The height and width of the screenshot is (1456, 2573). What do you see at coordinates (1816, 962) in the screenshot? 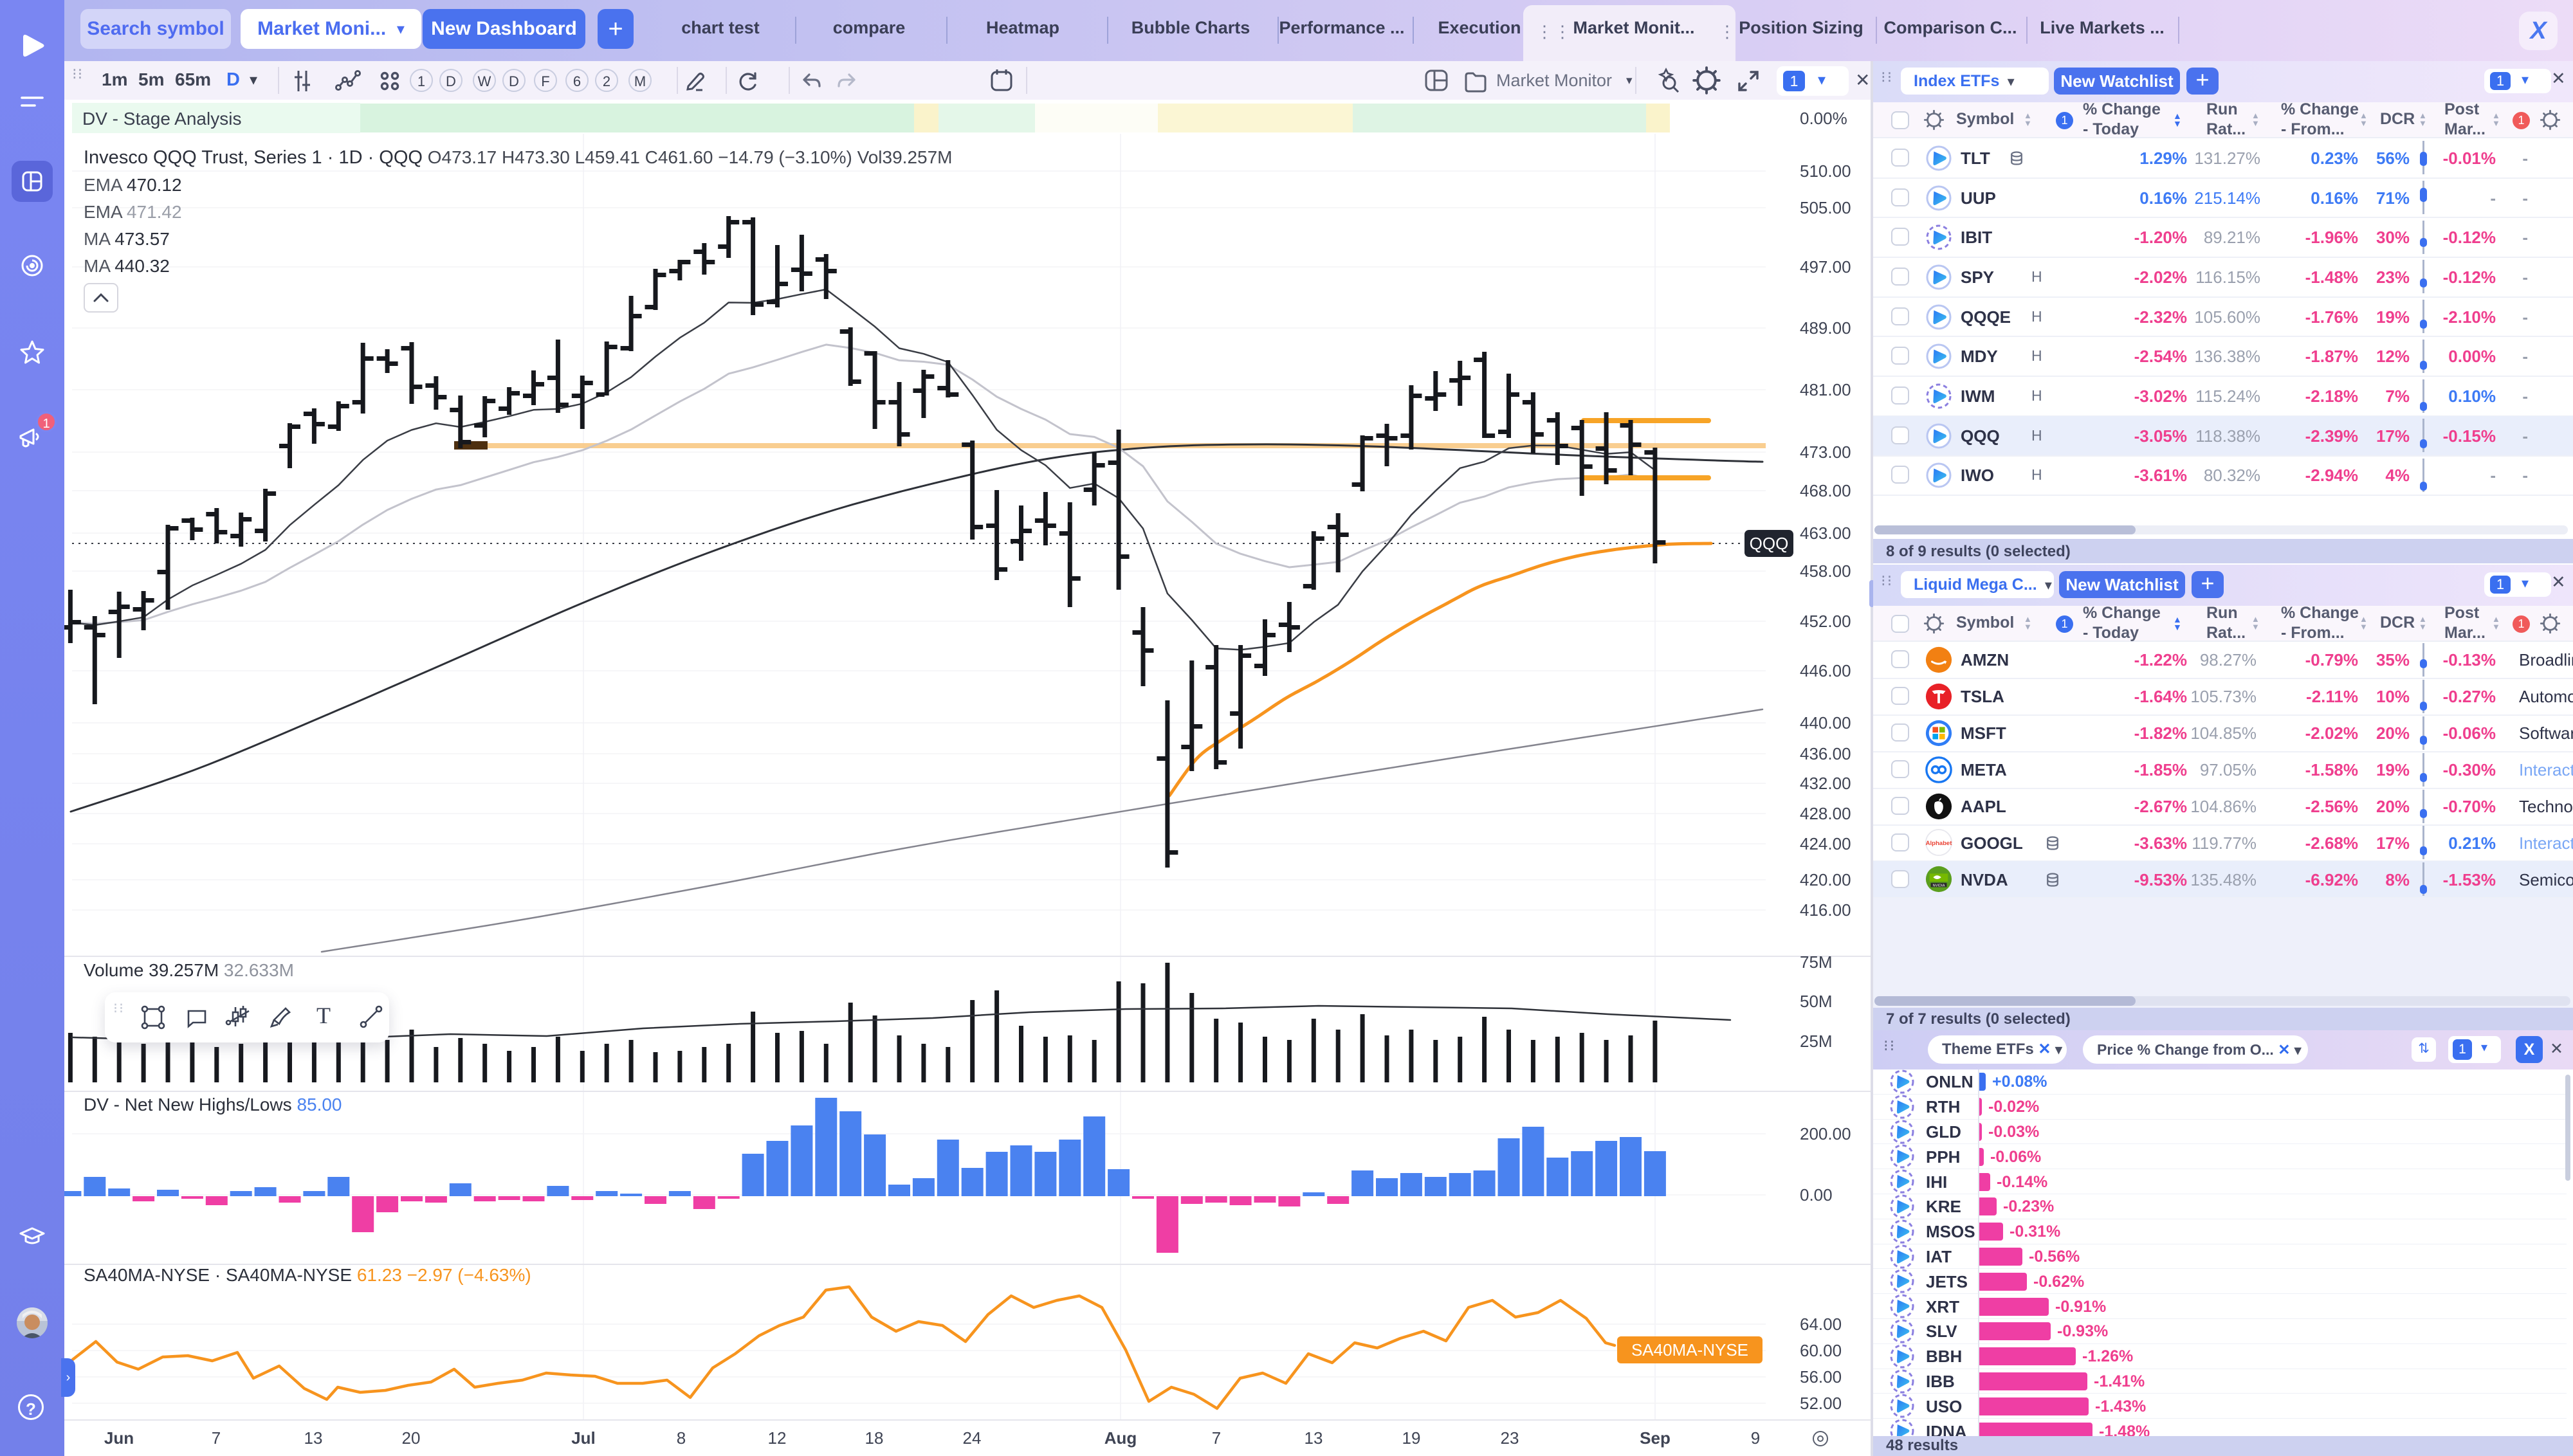
I see `svg-text: 75M` at bounding box center [1816, 962].